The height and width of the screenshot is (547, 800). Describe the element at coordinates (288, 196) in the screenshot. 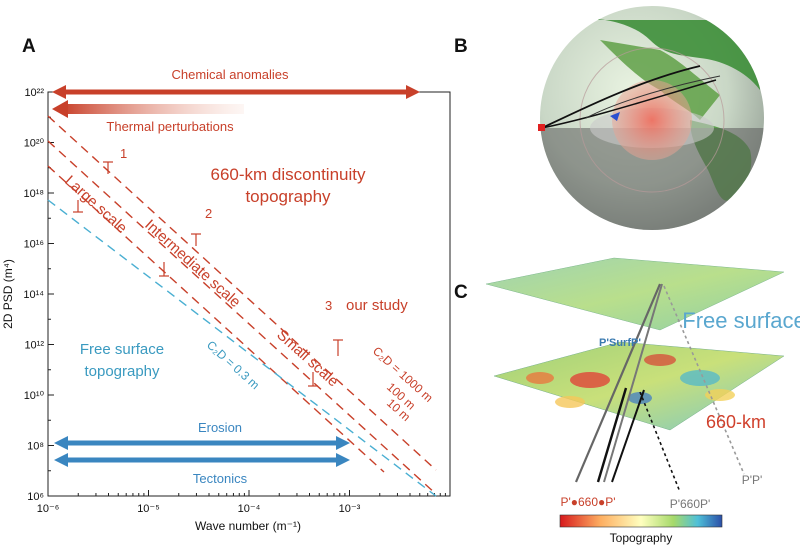

I see `discontinuity-label-2: topography` at that location.